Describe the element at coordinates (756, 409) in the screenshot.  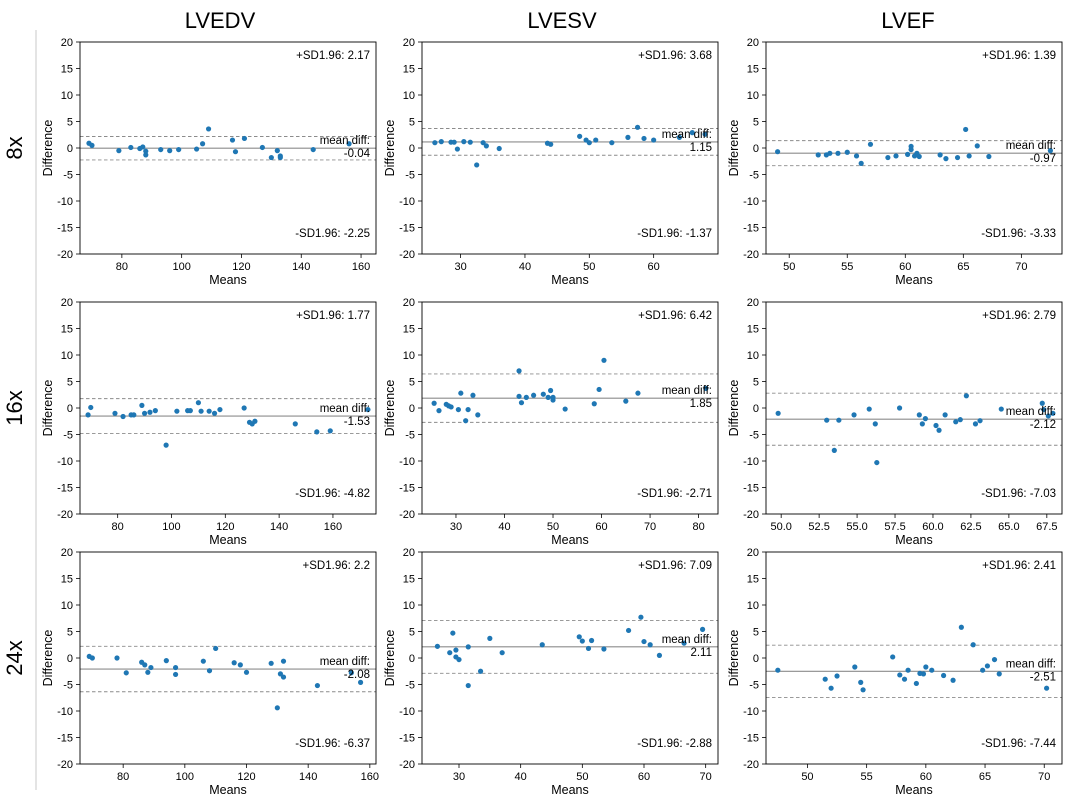
I see `y-tick-label: 0` at that location.